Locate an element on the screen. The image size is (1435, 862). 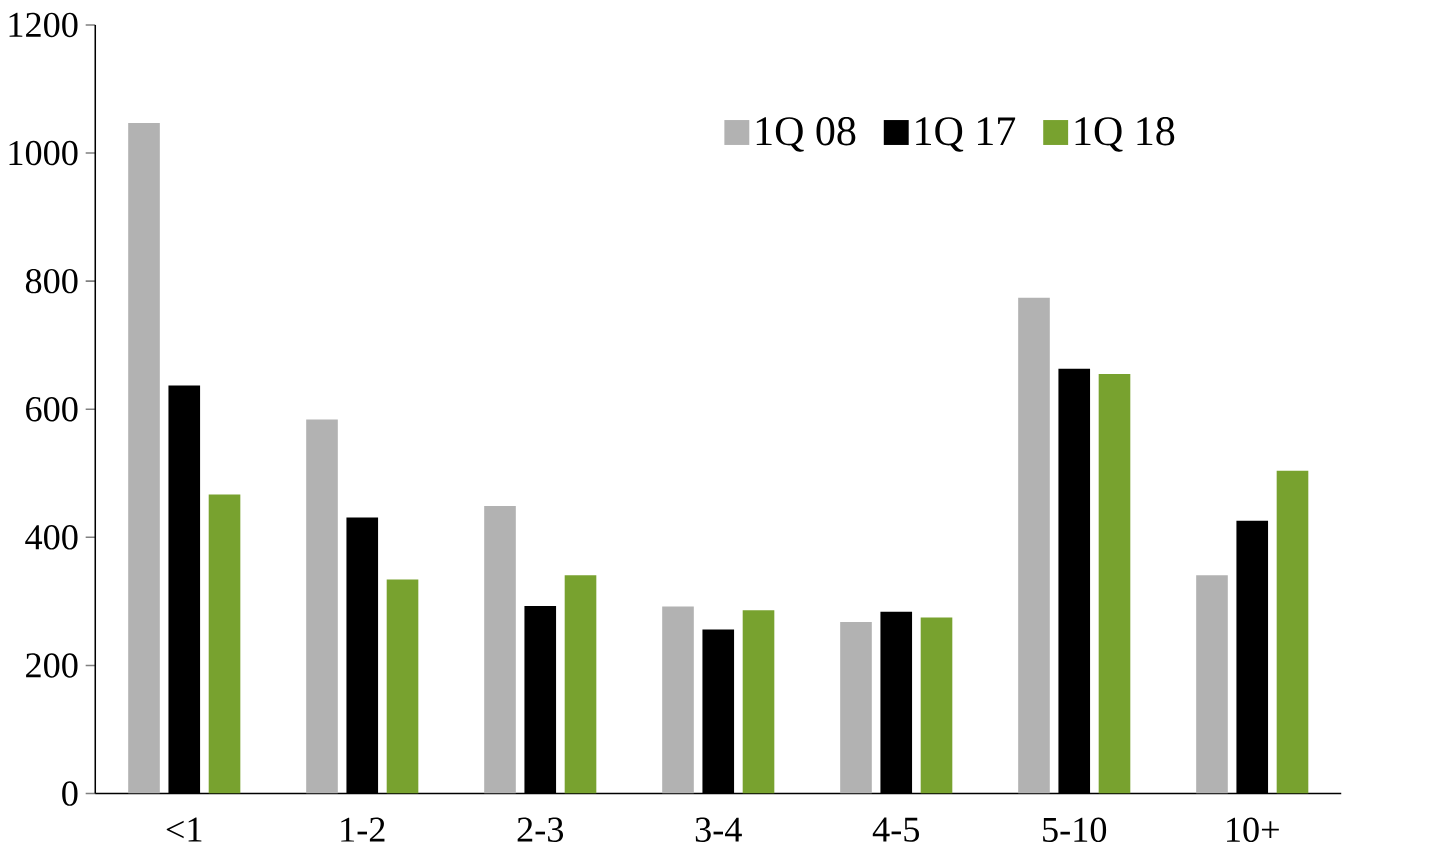
legend-label: 1Q 08 is located at coordinates (806, 135).